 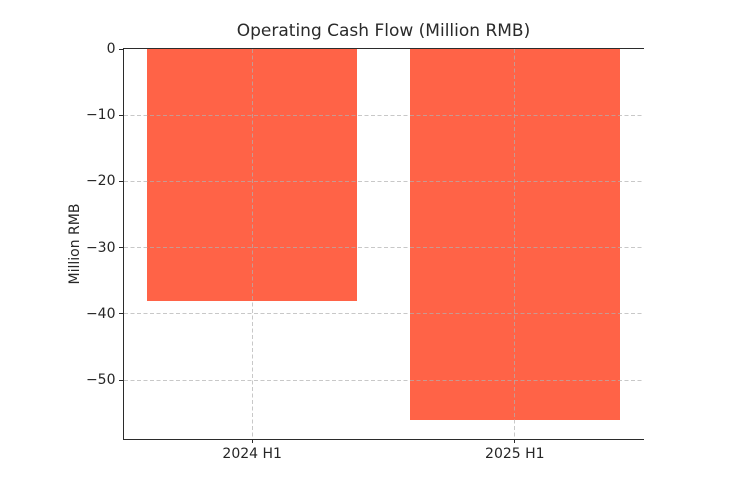 What do you see at coordinates (515, 453) in the screenshot?
I see `x-tick-label: 2025 H1` at bounding box center [515, 453].